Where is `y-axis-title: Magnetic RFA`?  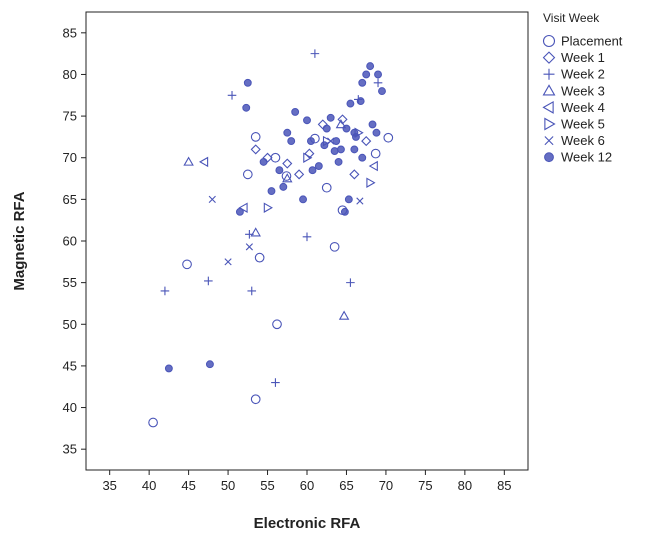 y-axis-title: Magnetic RFA is located at coordinates (19, 240).